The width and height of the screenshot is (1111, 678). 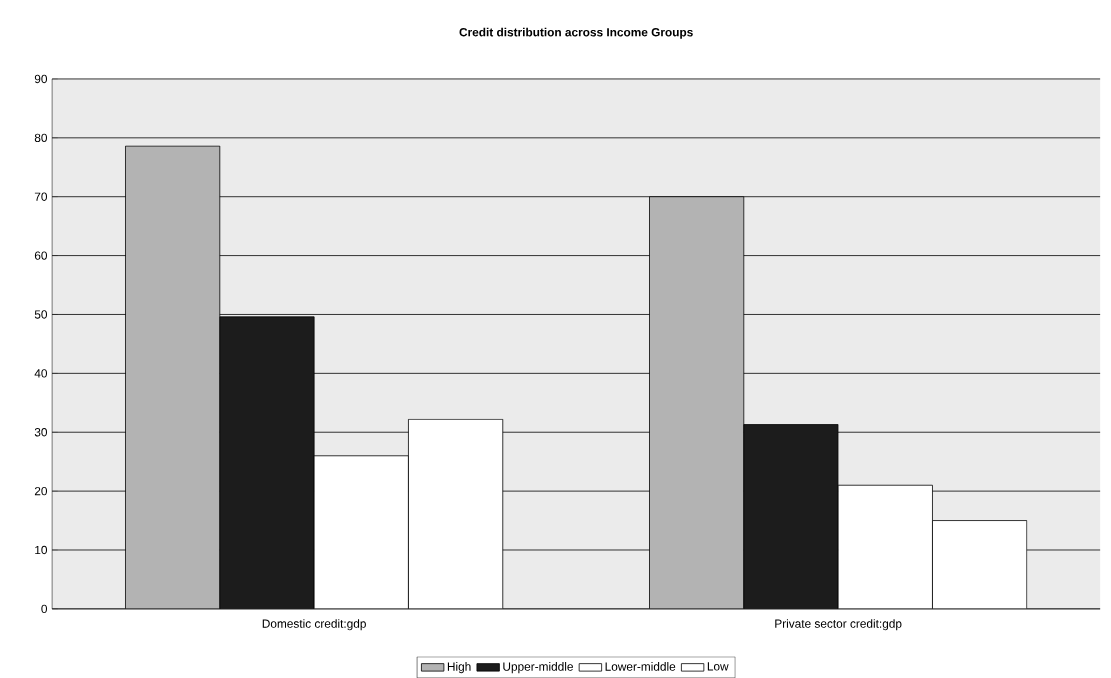 I want to click on y-tick-label: 80, so click(x=41, y=137).